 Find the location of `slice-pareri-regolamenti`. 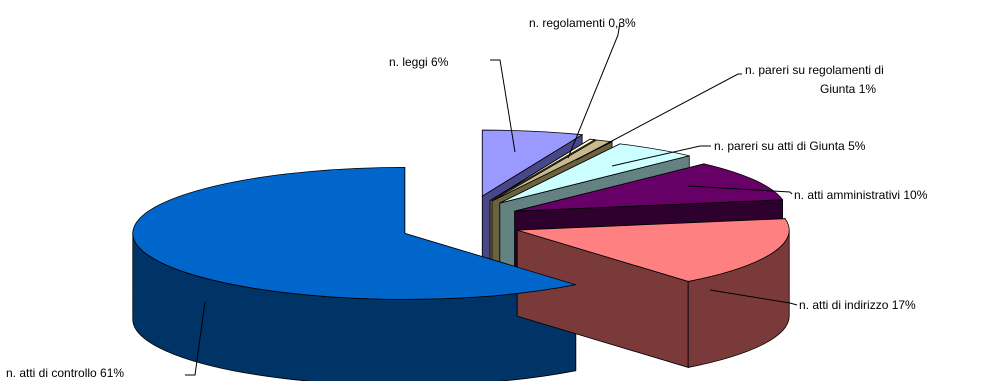

slice-pareri-regolamenti is located at coordinates (552, 170).